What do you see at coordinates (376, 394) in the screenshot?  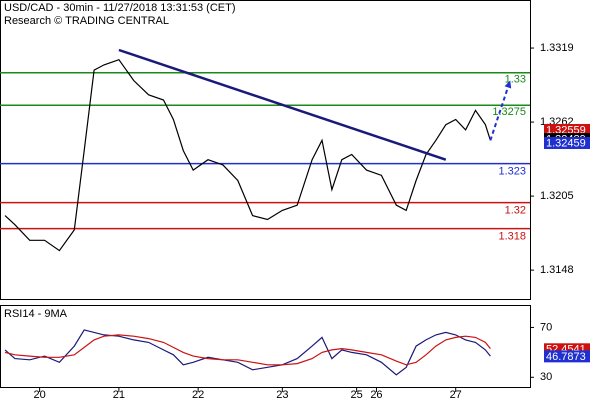 I see `x-tick-label: 26` at bounding box center [376, 394].